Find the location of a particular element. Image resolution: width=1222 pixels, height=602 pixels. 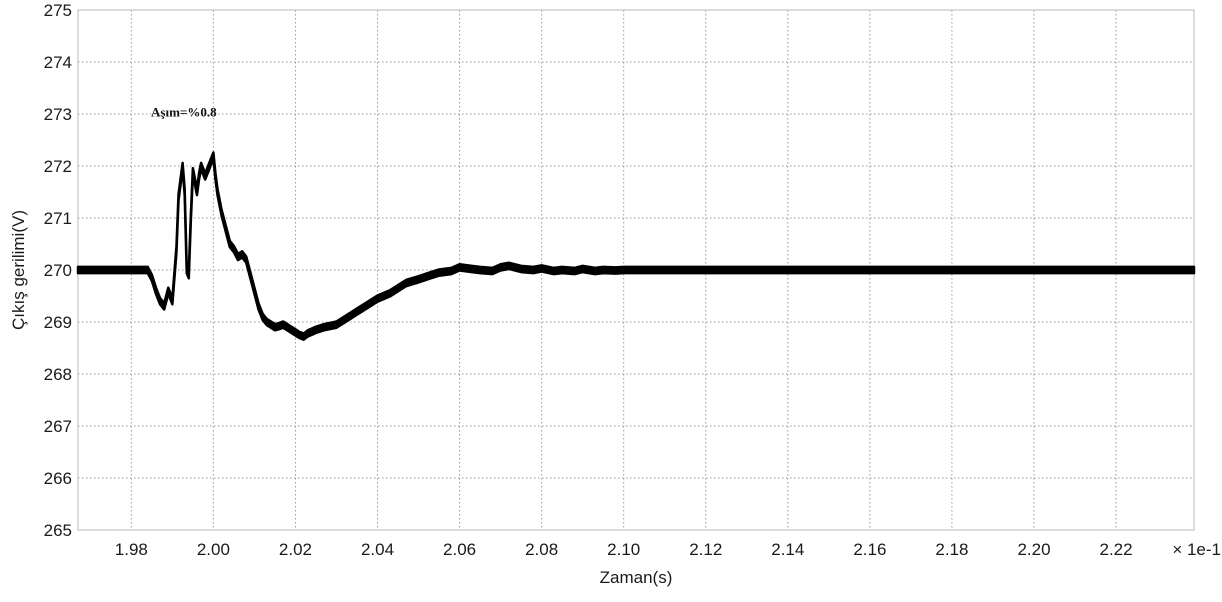

y-tick-label: 265 is located at coordinates (58, 530).